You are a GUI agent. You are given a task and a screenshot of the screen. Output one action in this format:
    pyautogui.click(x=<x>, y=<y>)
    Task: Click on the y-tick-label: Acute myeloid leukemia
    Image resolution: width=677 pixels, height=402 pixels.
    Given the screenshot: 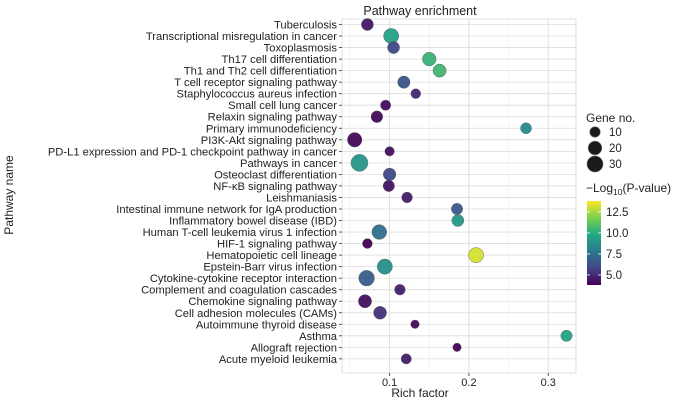 What is the action you would take?
    pyautogui.click(x=278, y=360)
    